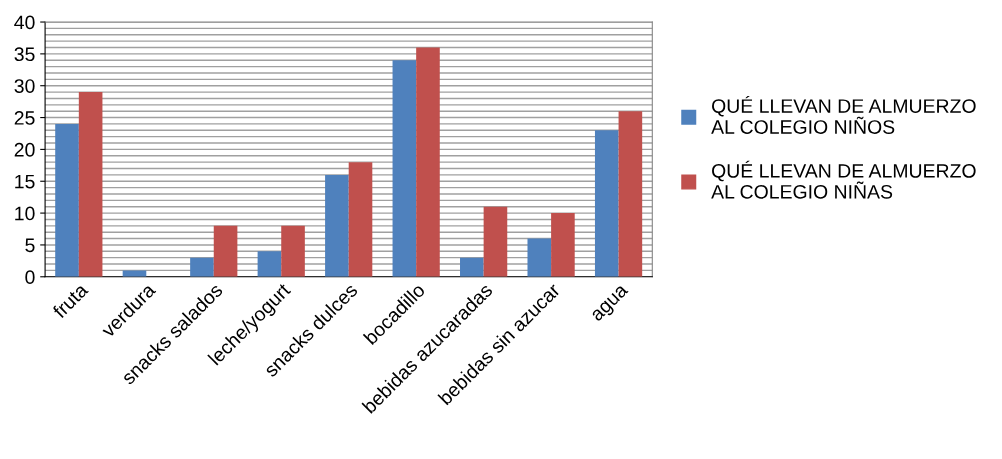  Describe the element at coordinates (30, 277) in the screenshot. I see `y-tick-label: 0` at that location.